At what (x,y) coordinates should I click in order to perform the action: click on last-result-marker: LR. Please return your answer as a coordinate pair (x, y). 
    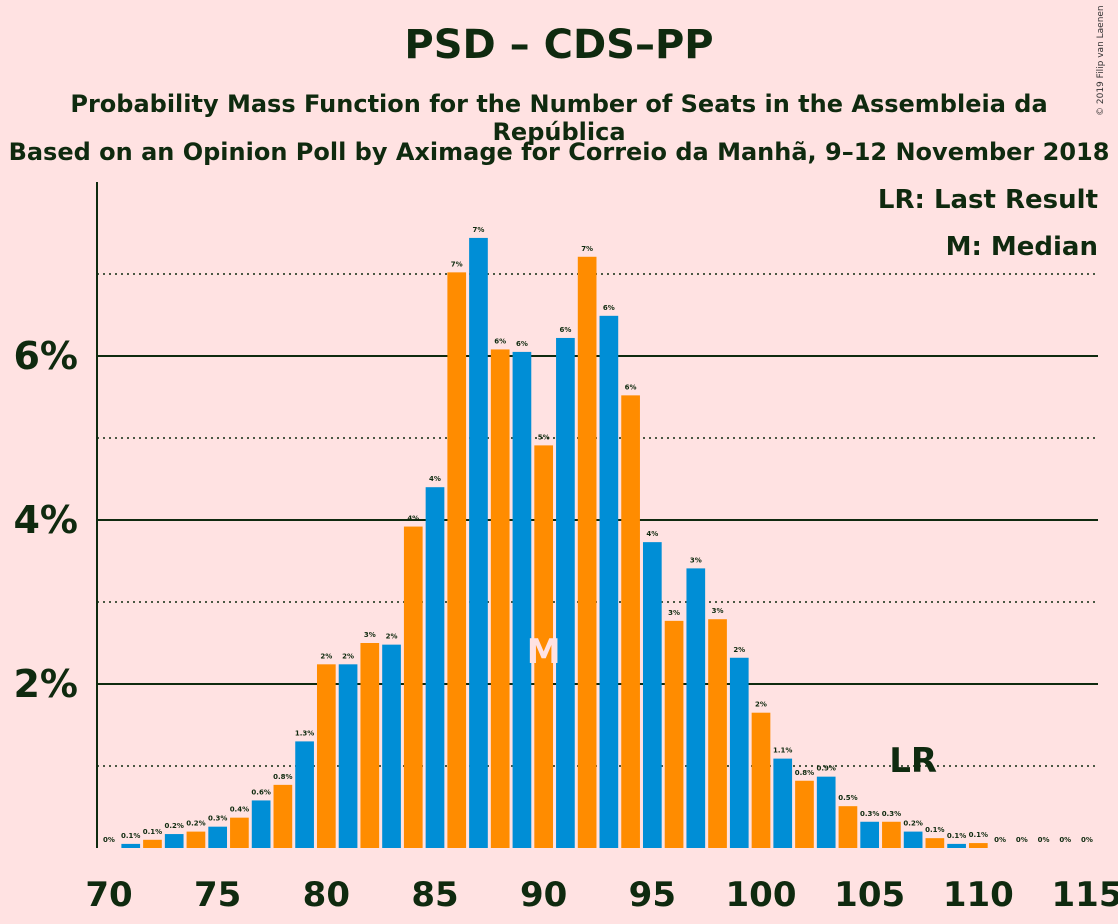
    Looking at the image, I should click on (913, 761).